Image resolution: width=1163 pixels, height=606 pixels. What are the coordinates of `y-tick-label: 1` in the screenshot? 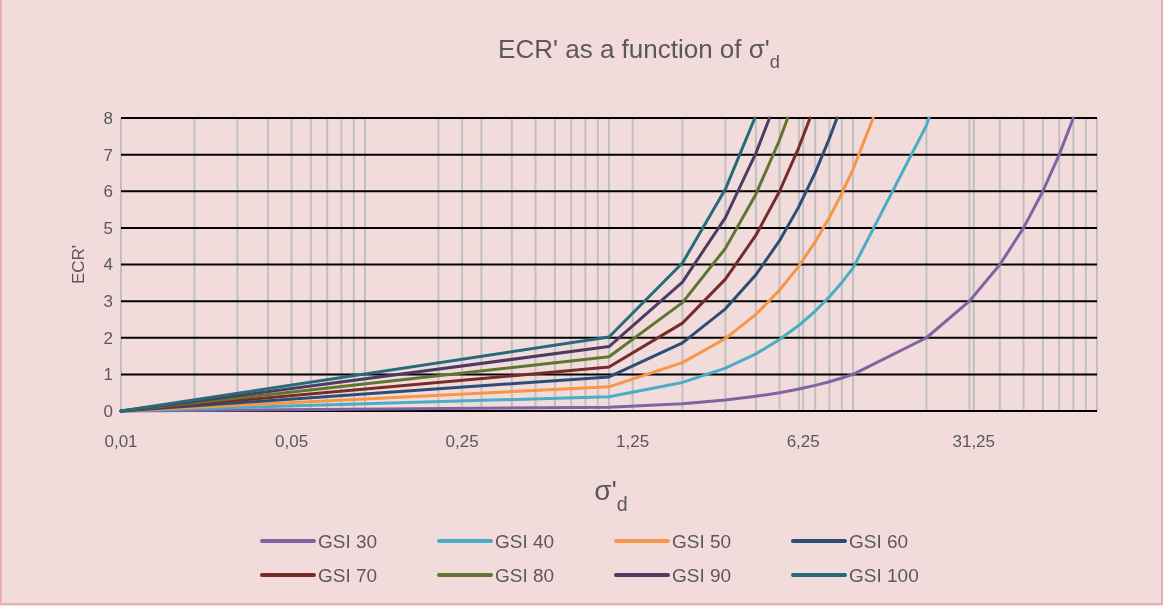 It's located at (108, 375).